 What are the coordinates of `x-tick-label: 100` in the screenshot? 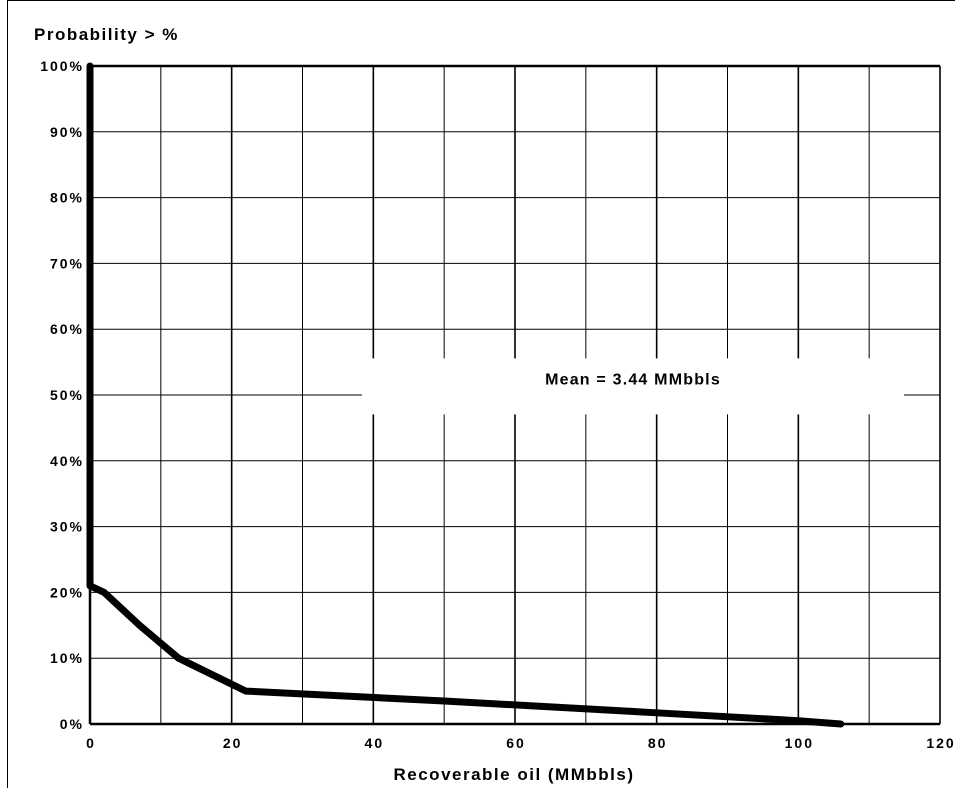 It's located at (799, 743).